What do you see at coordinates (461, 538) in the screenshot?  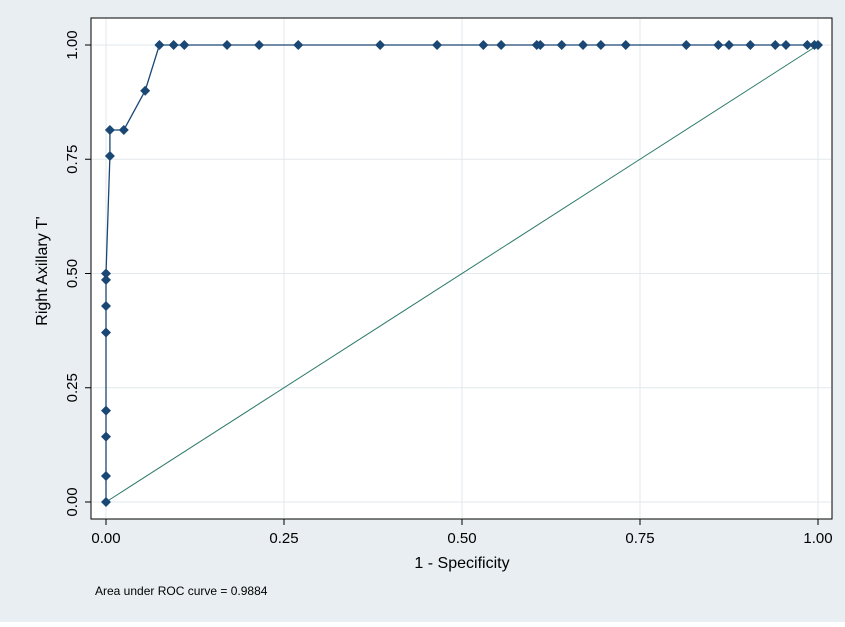 I see `x-tick-label-2: 0.50` at bounding box center [461, 538].